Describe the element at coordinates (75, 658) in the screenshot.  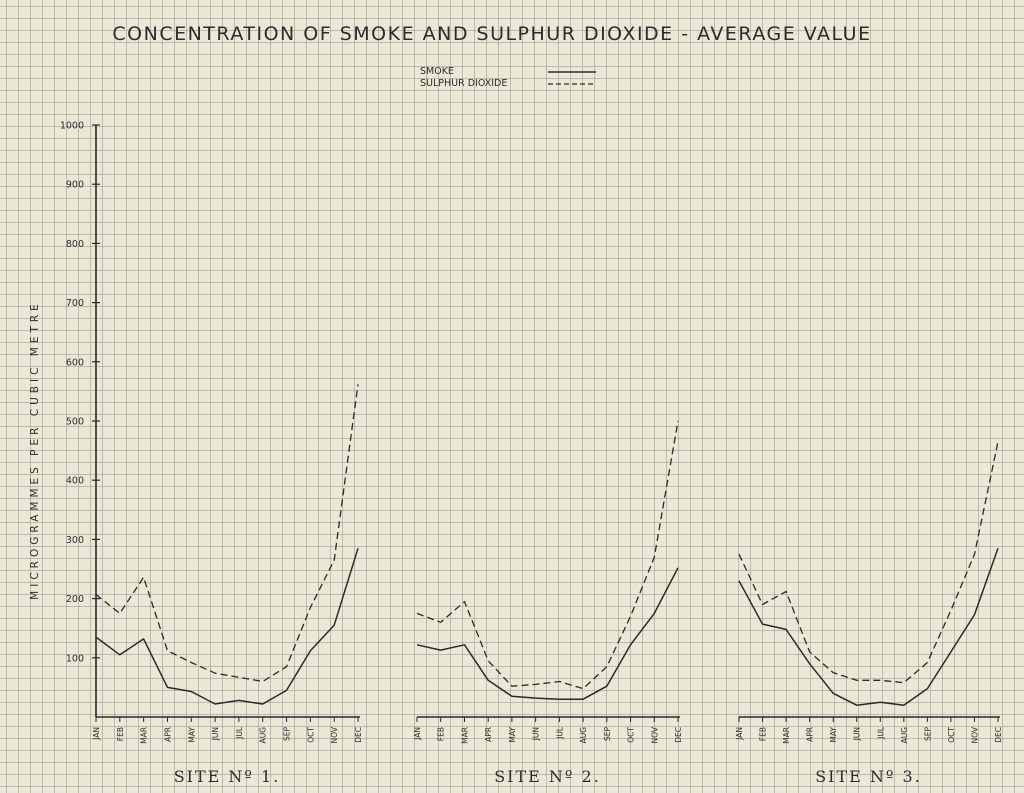
I see `y-tick-label: 100` at that location.